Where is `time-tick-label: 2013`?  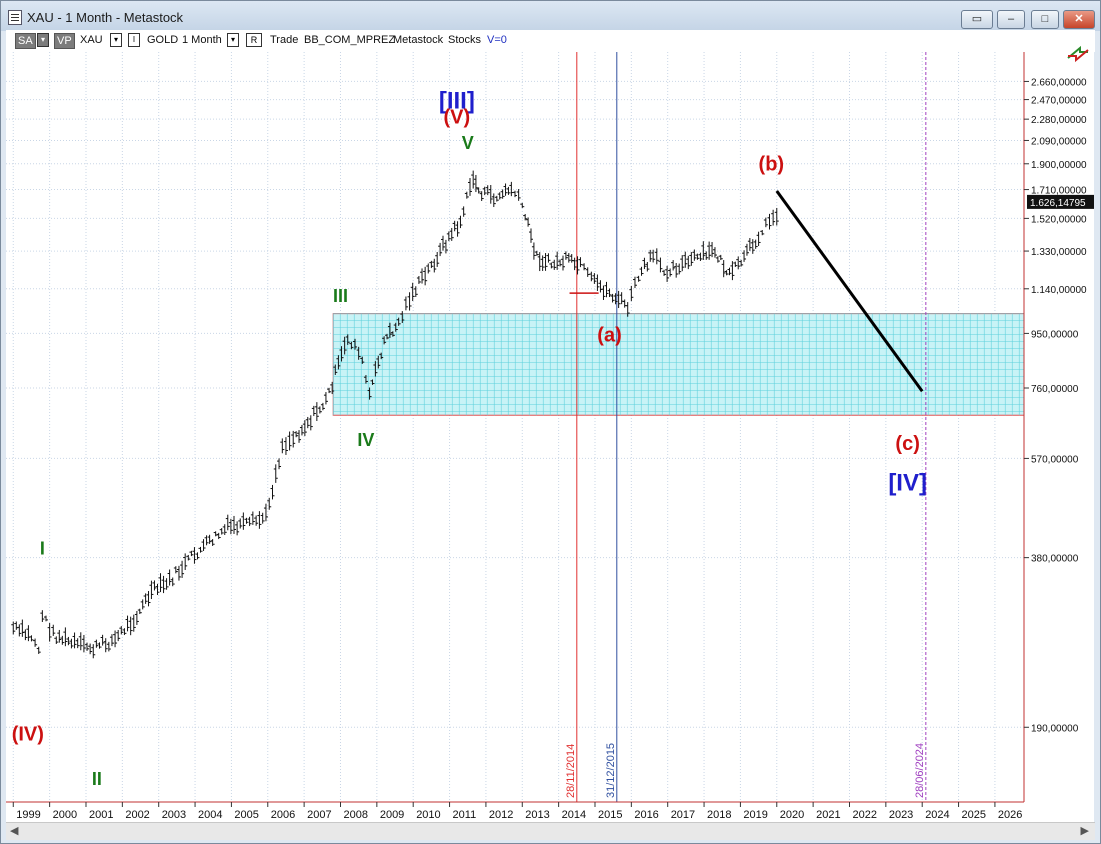
time-tick-label: 2013 is located at coordinates (537, 815).